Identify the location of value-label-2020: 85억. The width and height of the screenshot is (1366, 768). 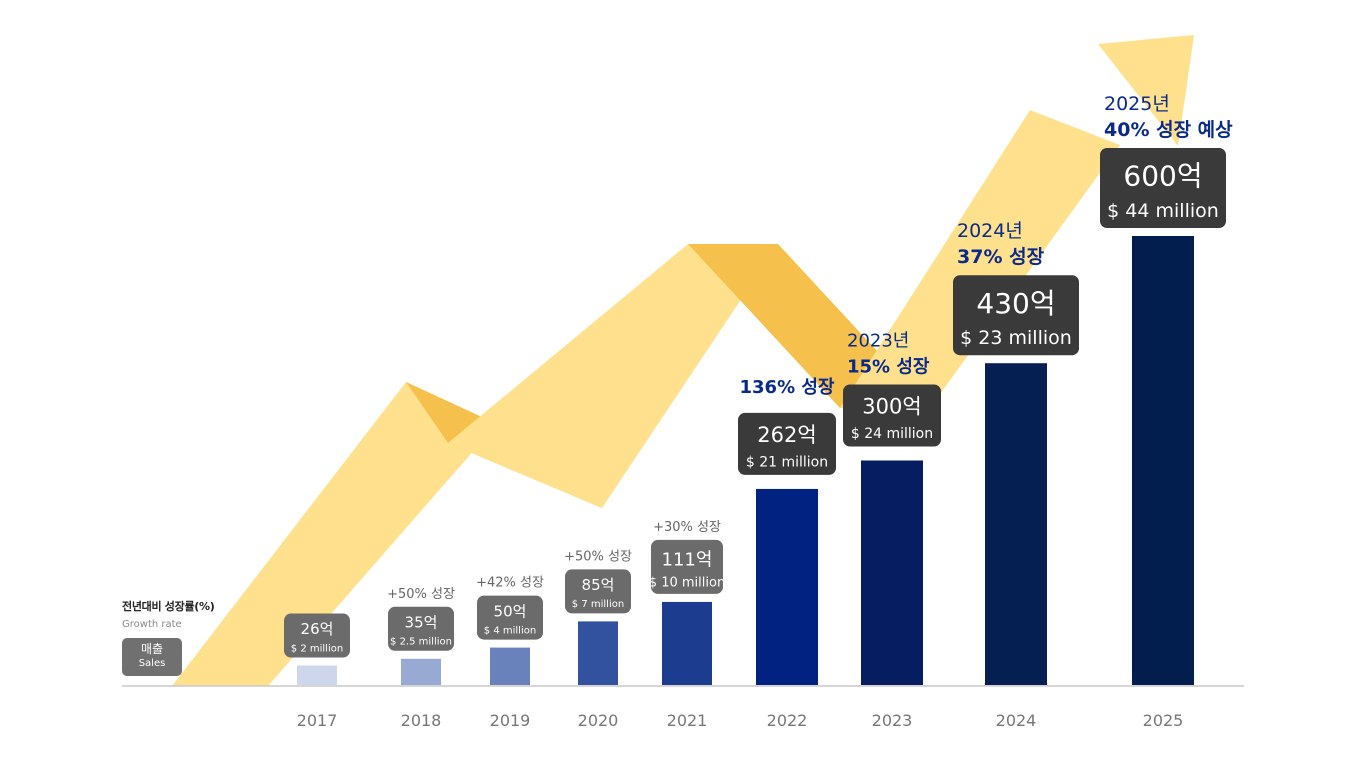
(598, 585).